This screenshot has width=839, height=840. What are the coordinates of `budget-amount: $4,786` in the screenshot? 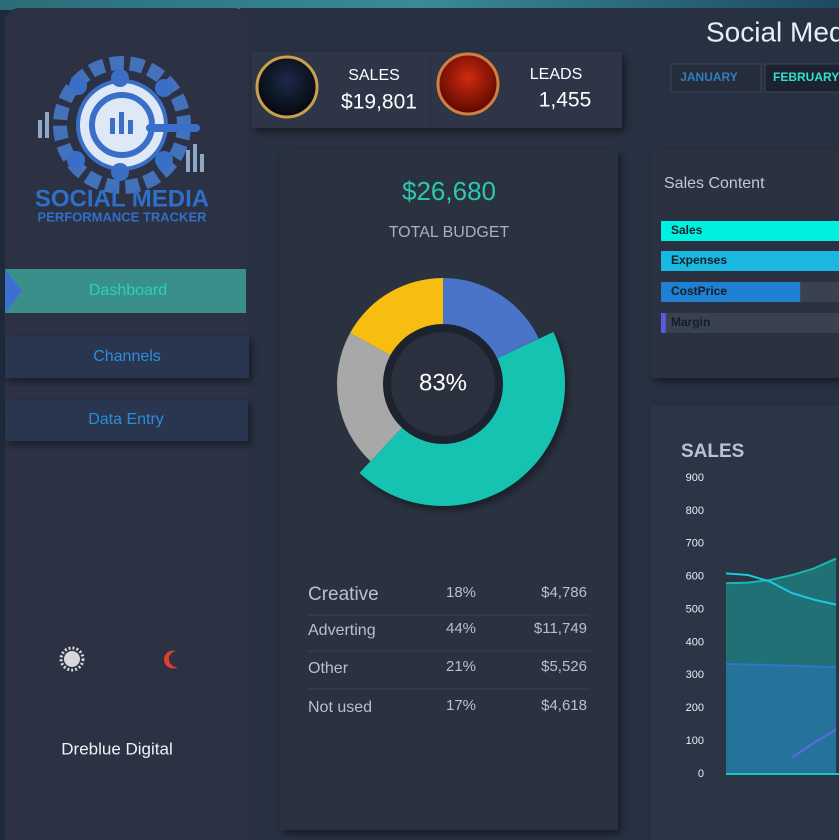 It's located at (564, 592).